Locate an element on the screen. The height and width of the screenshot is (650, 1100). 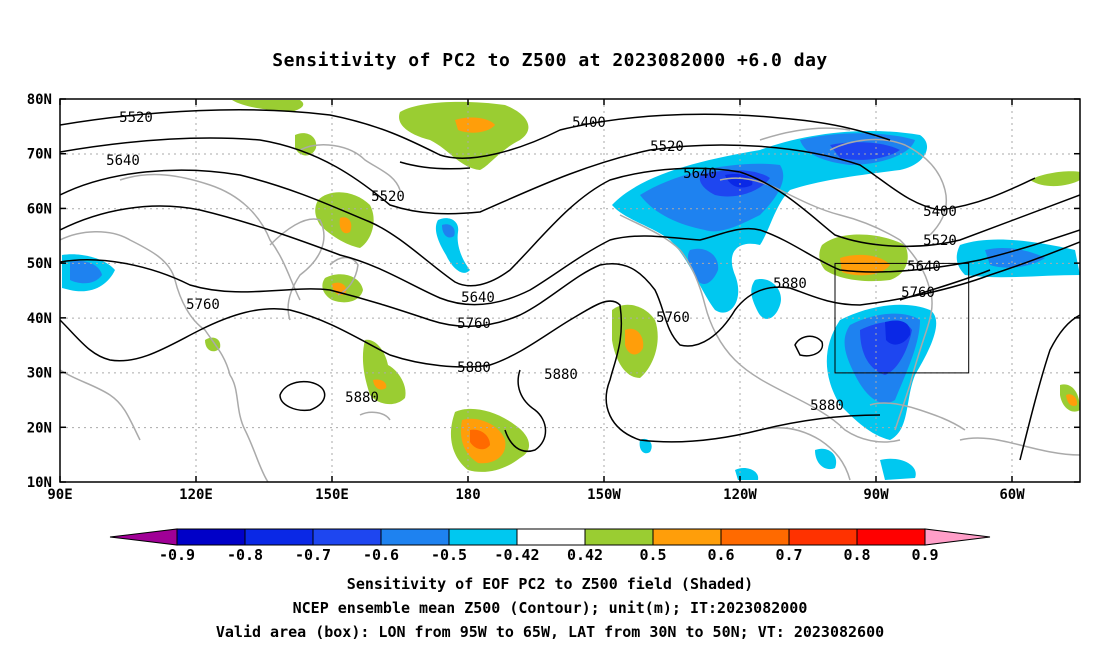
lon-tick-label: 60W is located at coordinates (1012, 495).